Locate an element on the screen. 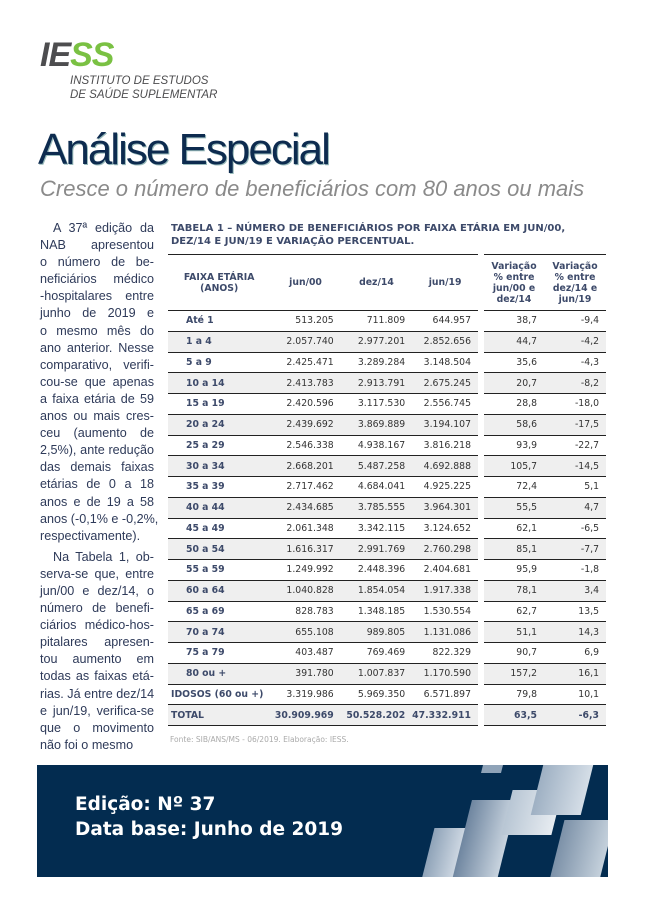 The height and width of the screenshot is (915, 646). text-line: NAB apresentou is located at coordinates (97, 245).